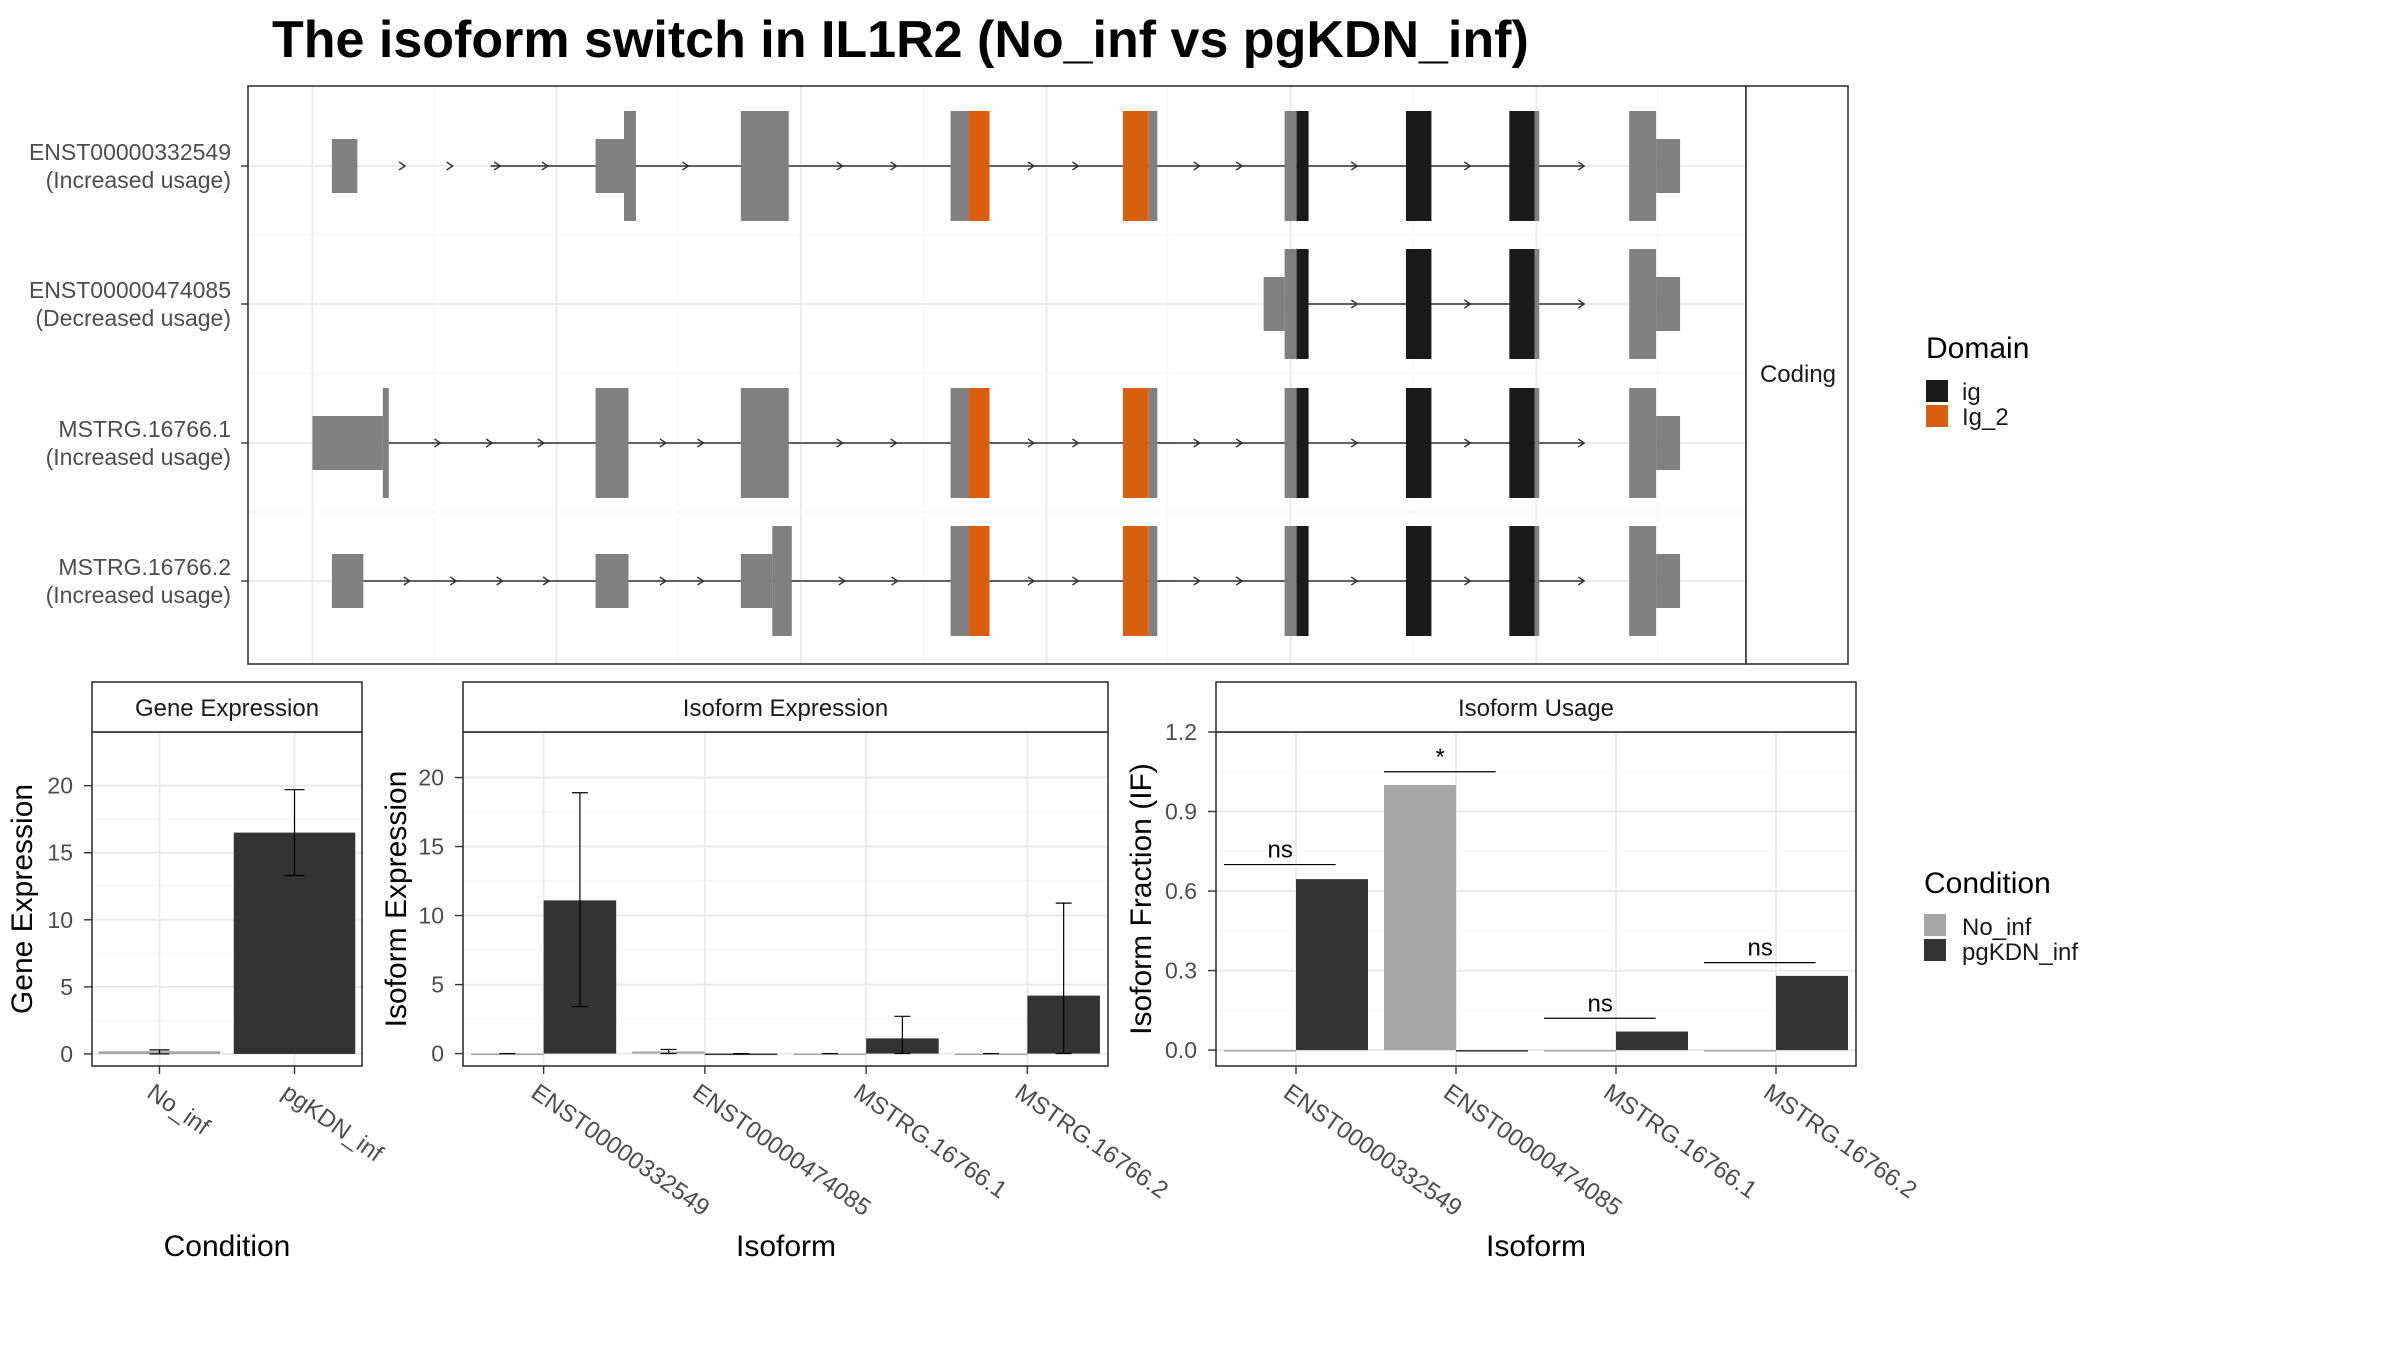 The height and width of the screenshot is (1350, 2400). I want to click on significance-label: ns, so click(1599, 1003).